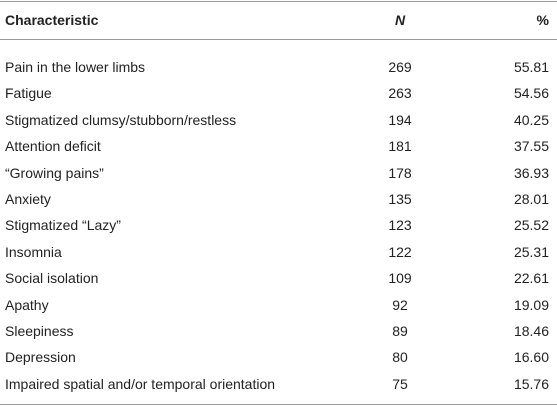 The height and width of the screenshot is (407, 557). Describe the element at coordinates (28, 93) in the screenshot. I see `row-label: Fatigue` at that location.